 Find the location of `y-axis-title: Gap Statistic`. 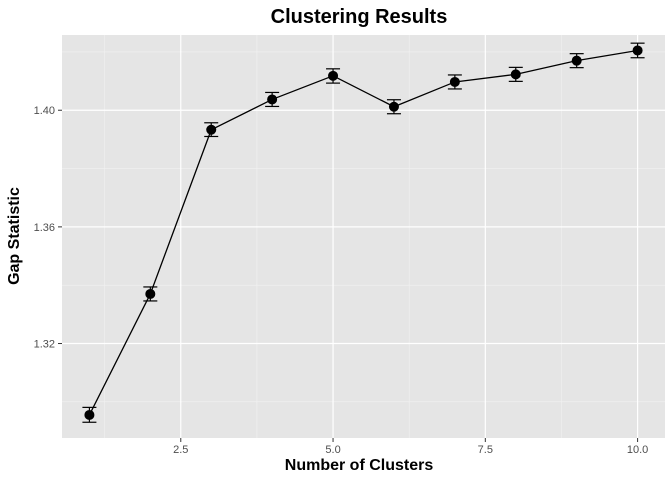

y-axis-title: Gap Statistic is located at coordinates (14, 236).